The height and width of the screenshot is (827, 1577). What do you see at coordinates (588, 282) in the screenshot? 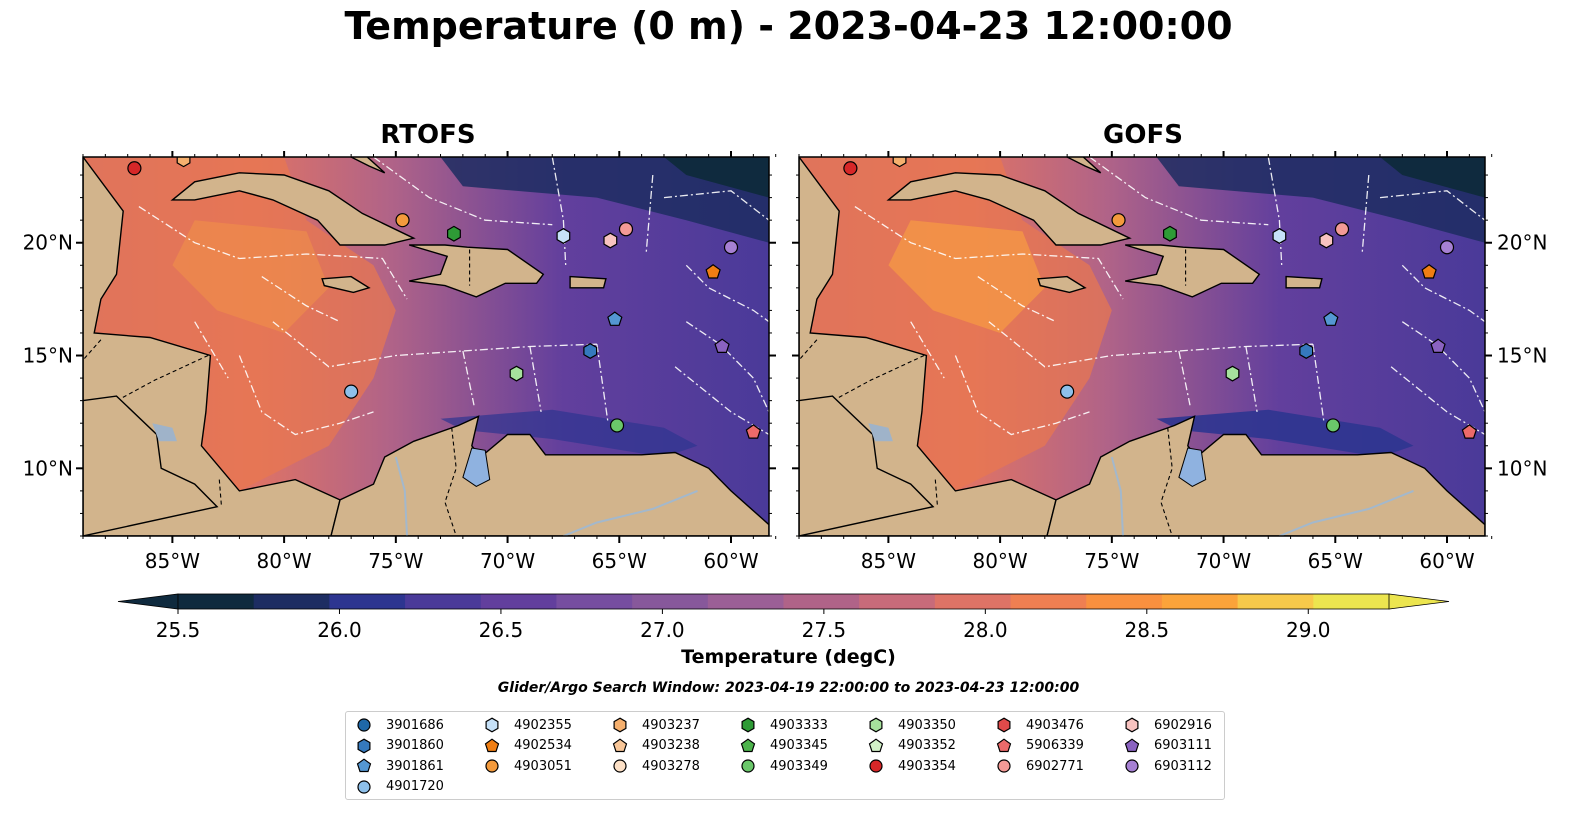
I see `land-puerto-rico` at bounding box center [588, 282].